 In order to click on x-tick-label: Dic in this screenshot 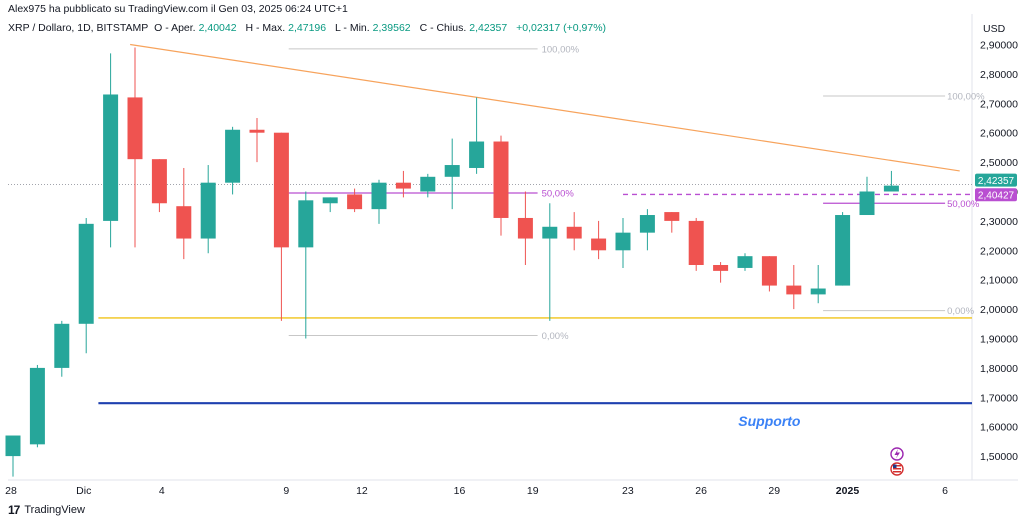, I will do `click(83, 491)`.